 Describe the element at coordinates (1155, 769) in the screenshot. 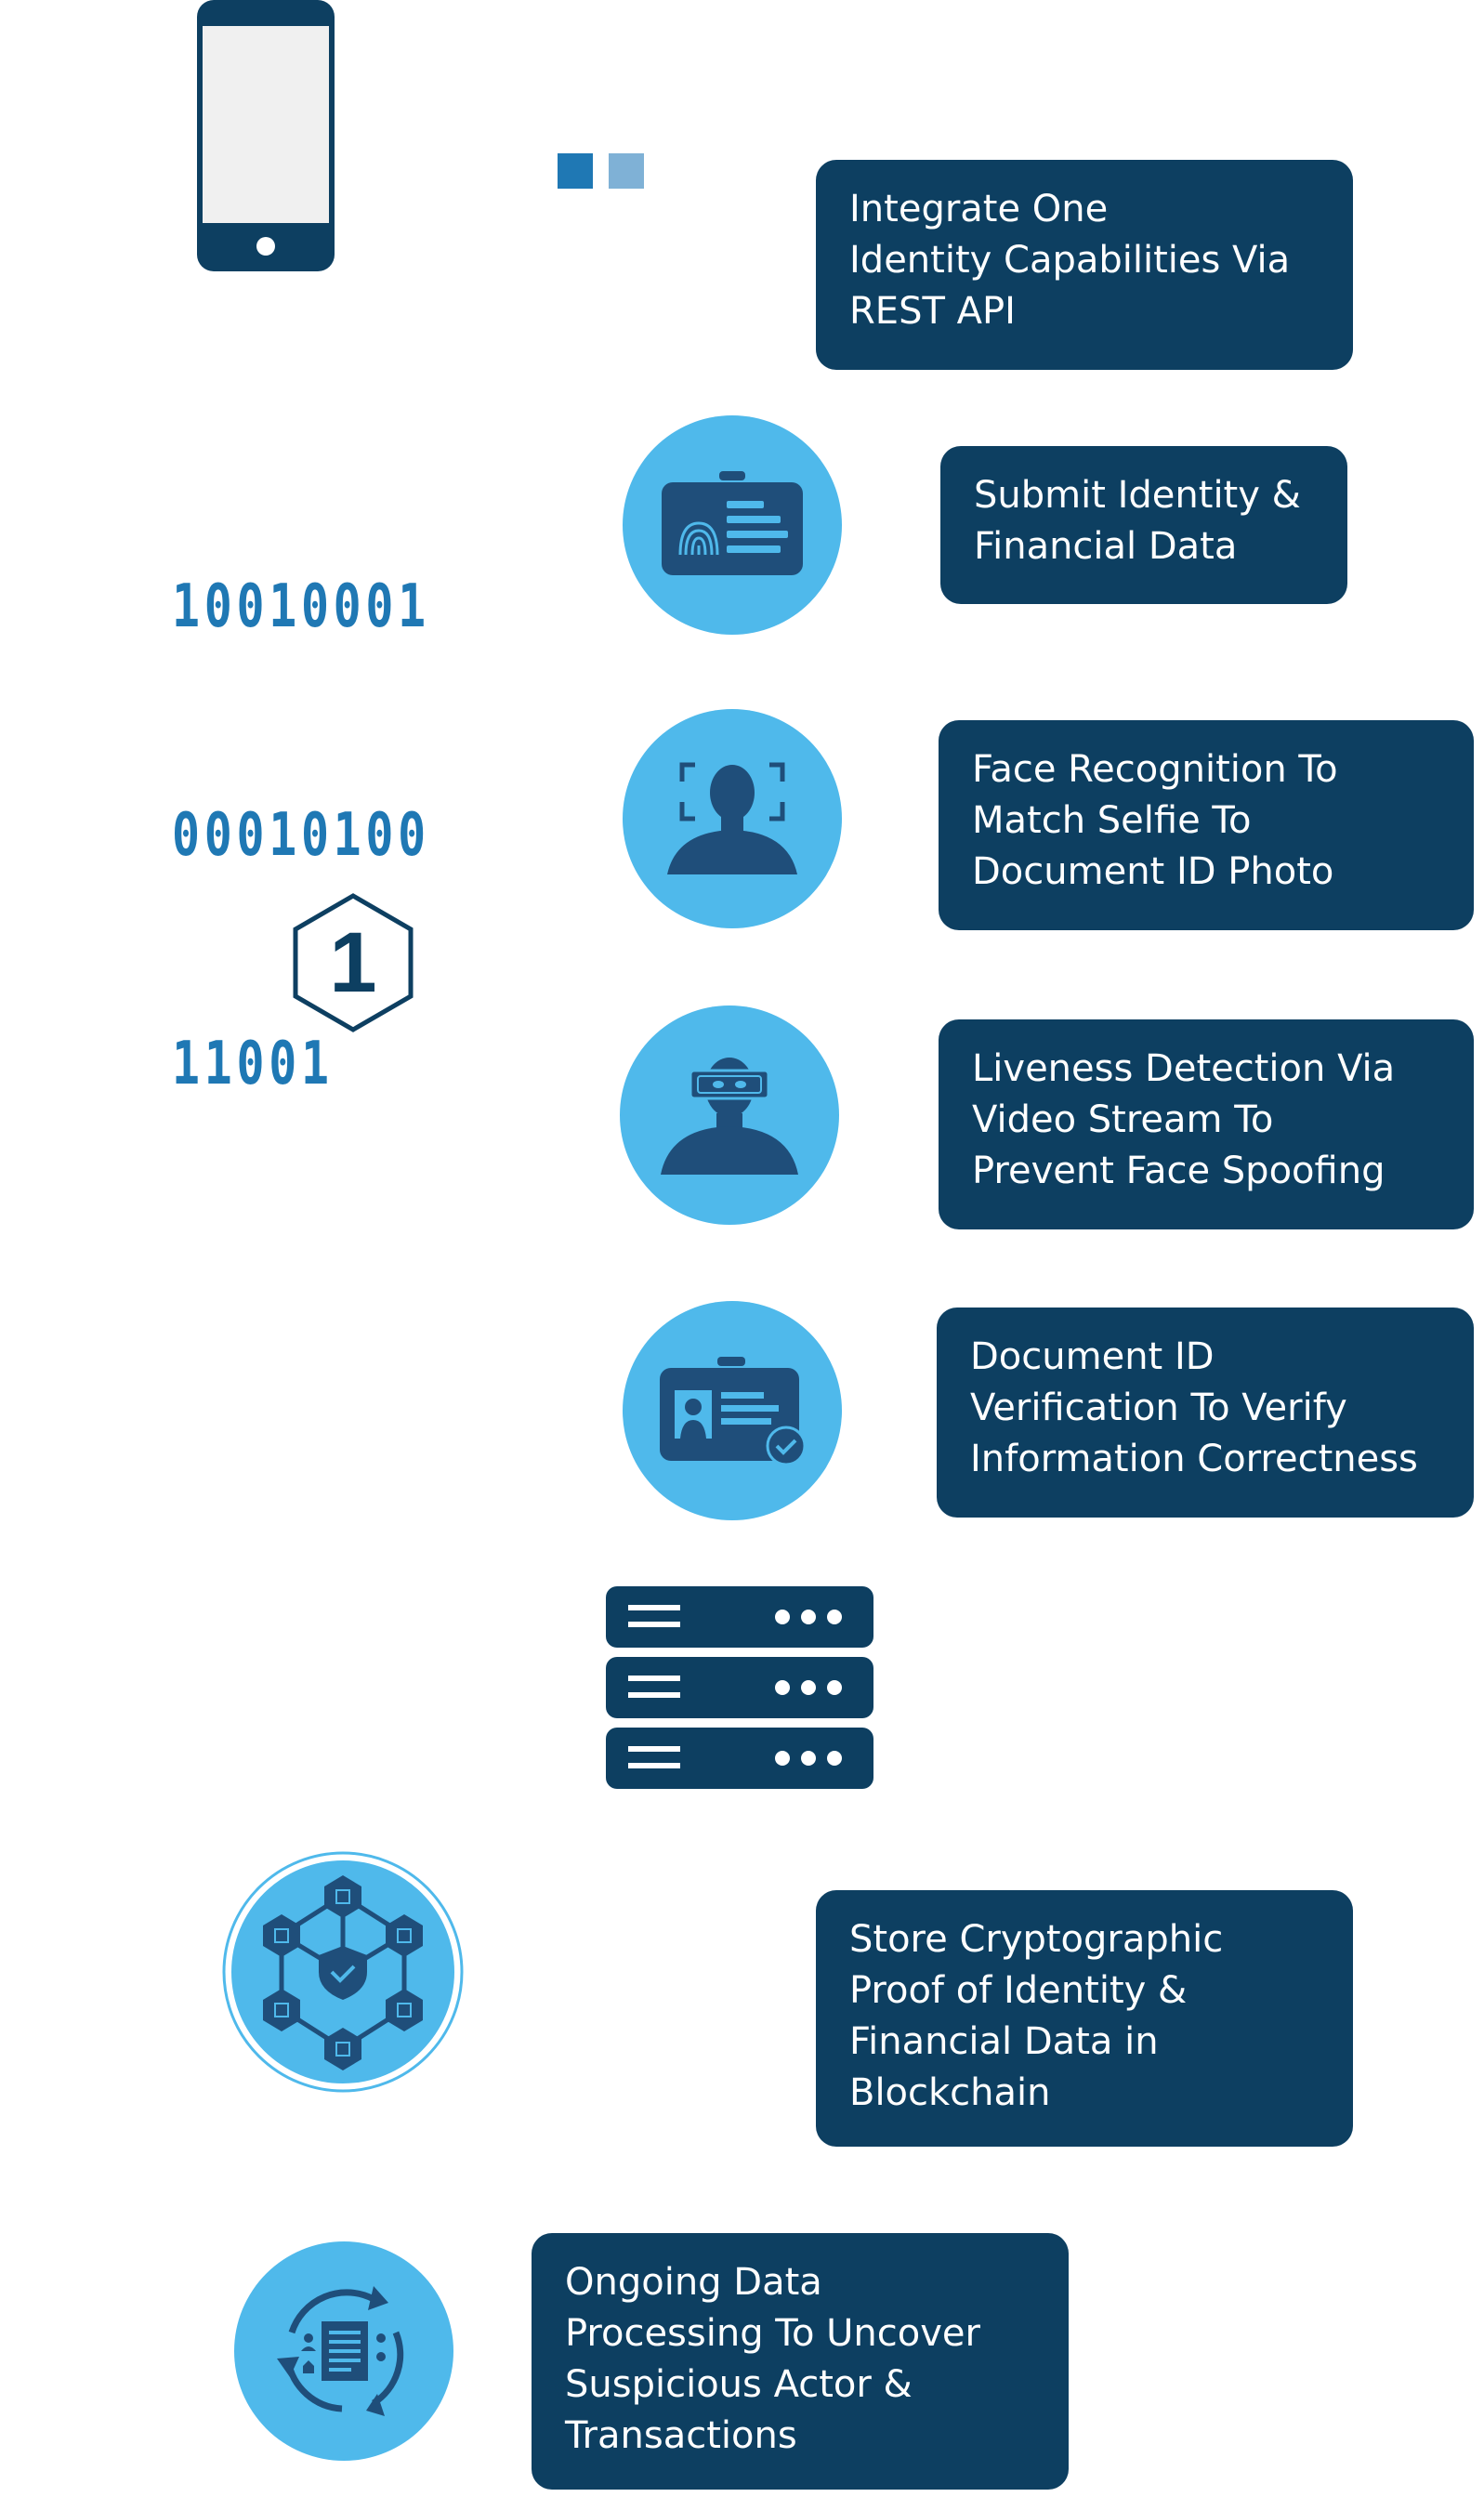

I see `step-3-line: Face Recognition To` at that location.